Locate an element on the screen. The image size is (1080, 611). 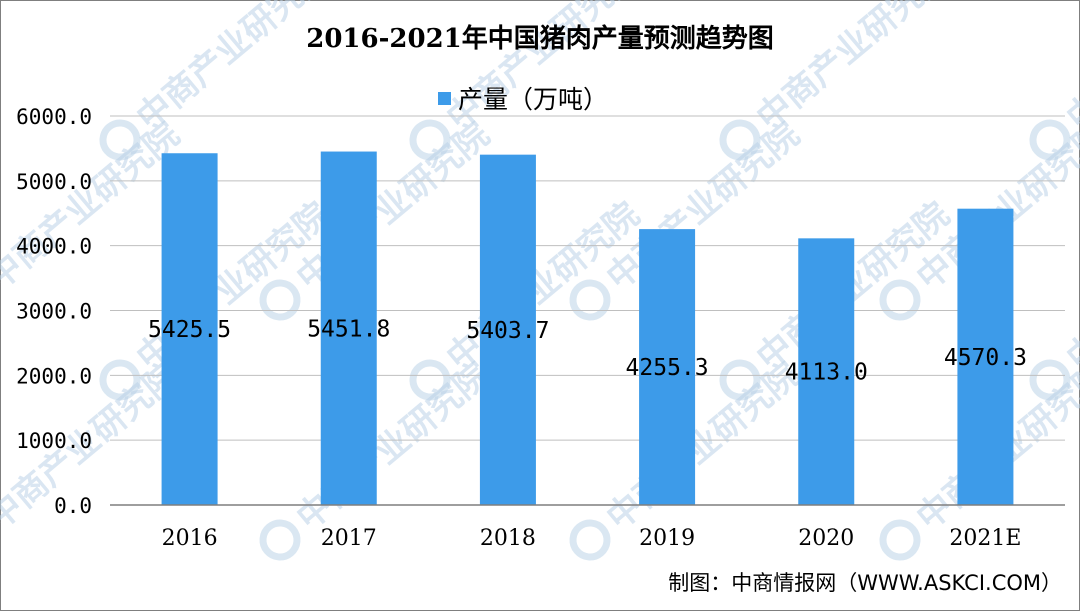
data-label: 5403.7 is located at coordinates (507, 331).